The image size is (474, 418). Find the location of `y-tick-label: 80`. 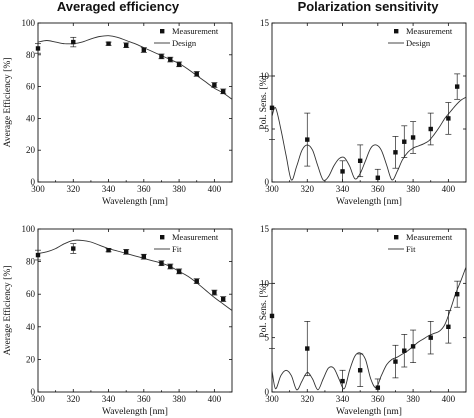

y-tick-label: 80 is located at coordinates (31, 262).